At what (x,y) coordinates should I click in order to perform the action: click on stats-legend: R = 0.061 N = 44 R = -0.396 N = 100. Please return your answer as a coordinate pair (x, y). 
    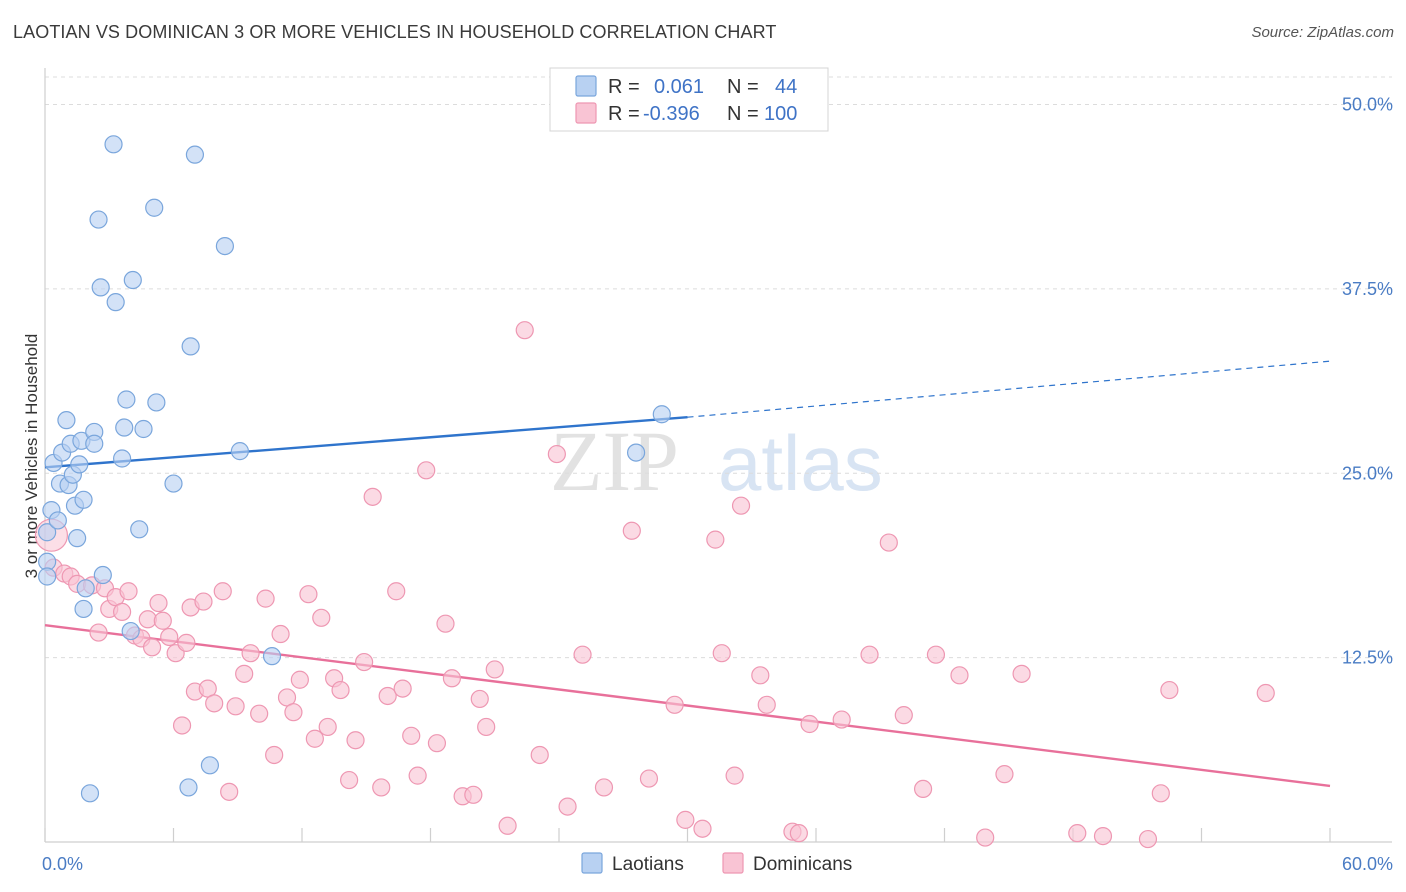
    Looking at the image, I should click on (689, 99).